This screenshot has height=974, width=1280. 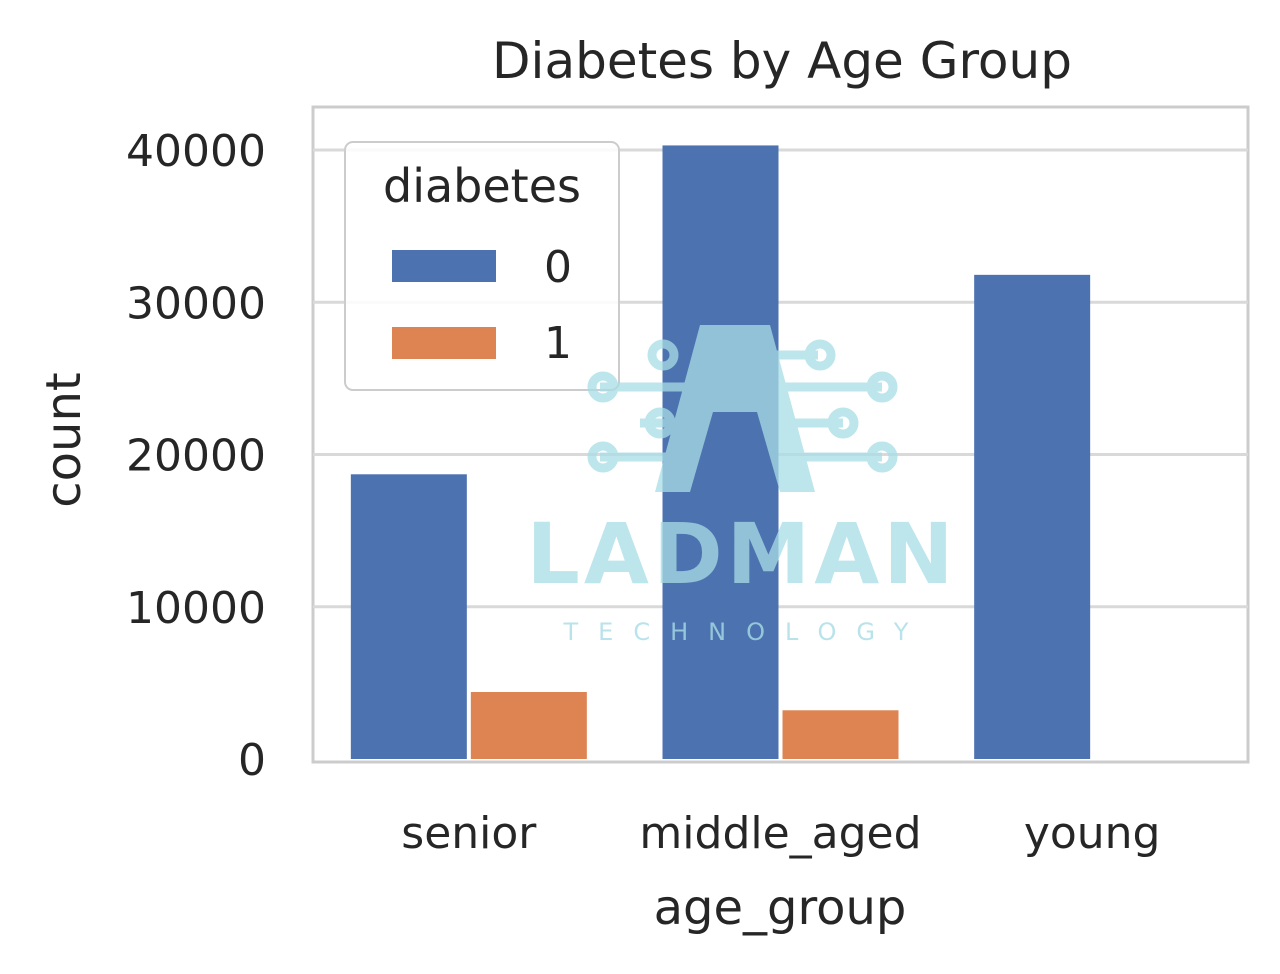 I want to click on x-tick-label: senior, so click(x=469, y=833).